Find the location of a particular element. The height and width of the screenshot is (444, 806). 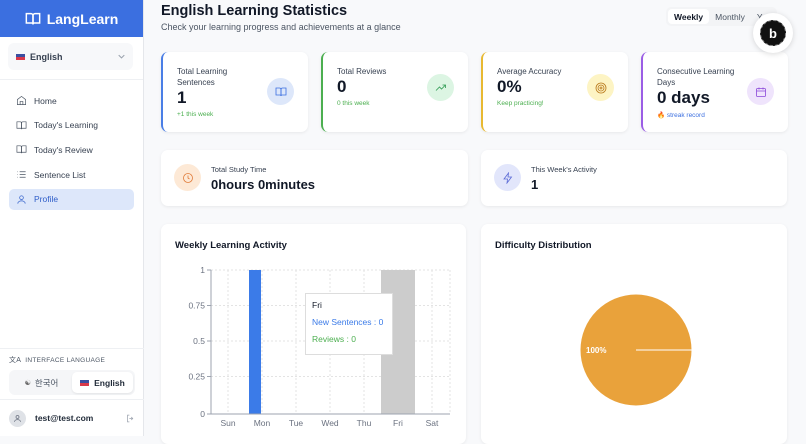

user-section: test@test.com is located at coordinates (72, 417).